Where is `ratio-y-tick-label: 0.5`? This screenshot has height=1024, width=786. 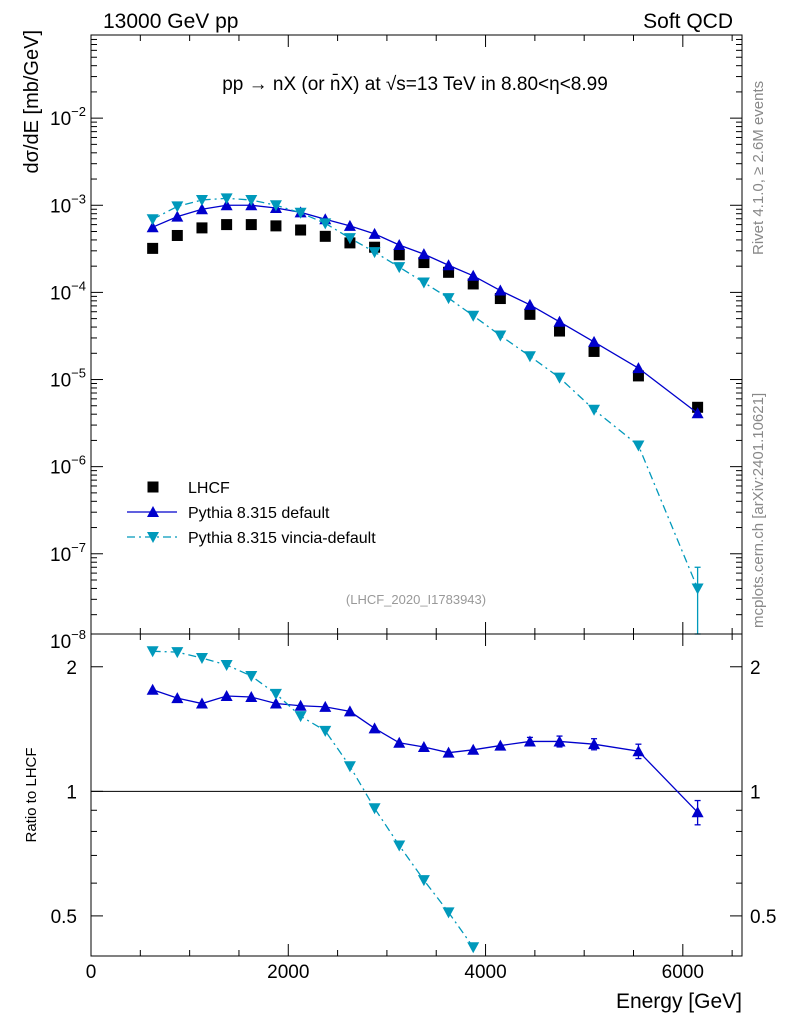 ratio-y-tick-label: 0.5 is located at coordinates (763, 917).